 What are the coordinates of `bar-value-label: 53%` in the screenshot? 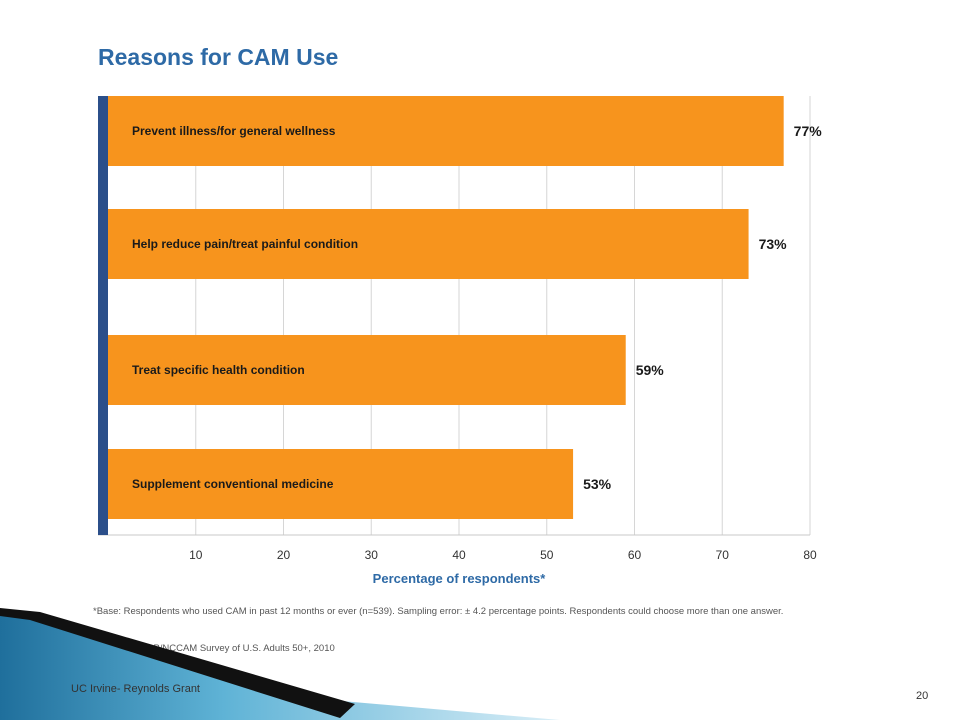 It's located at (597, 484).